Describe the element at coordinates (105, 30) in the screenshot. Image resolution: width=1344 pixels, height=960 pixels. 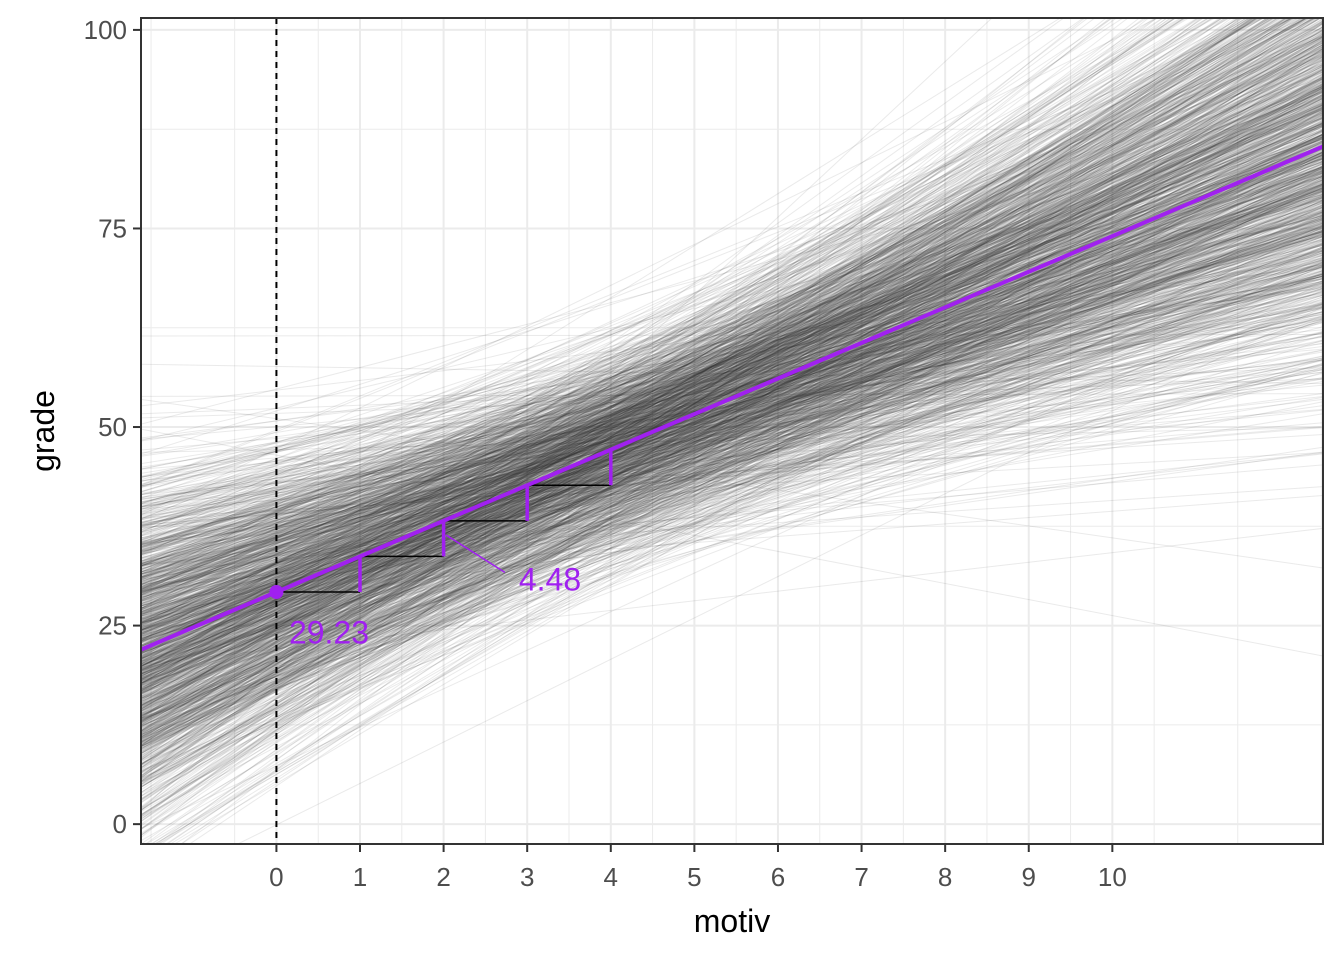
I see `y-tick-label: 100` at that location.